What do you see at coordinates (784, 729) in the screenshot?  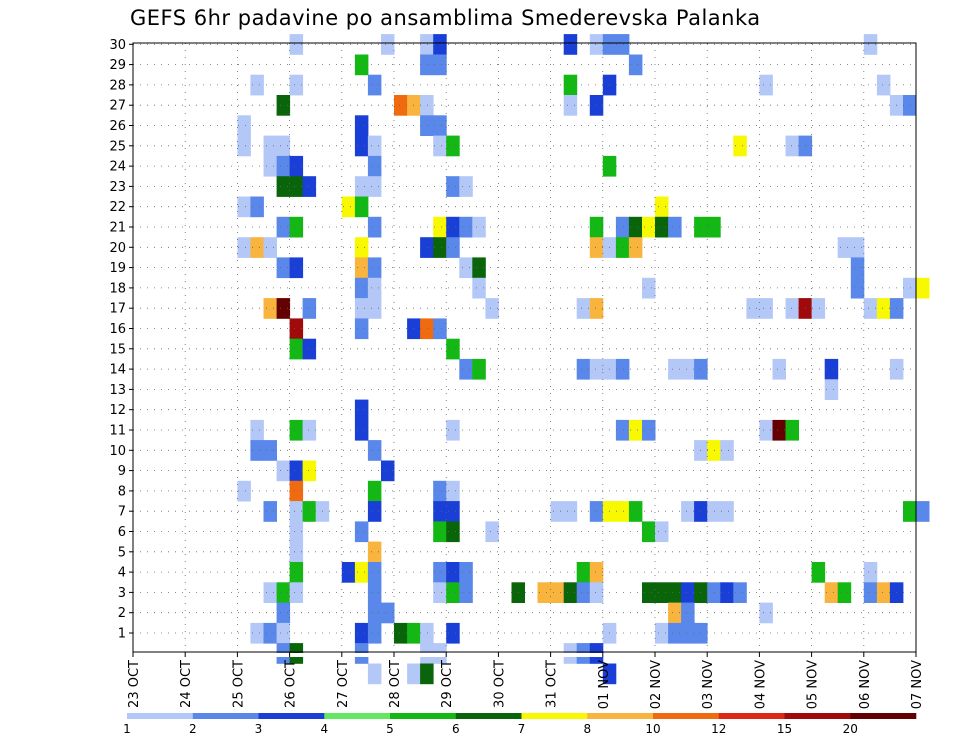 I see `legend-label: 15` at bounding box center [784, 729].